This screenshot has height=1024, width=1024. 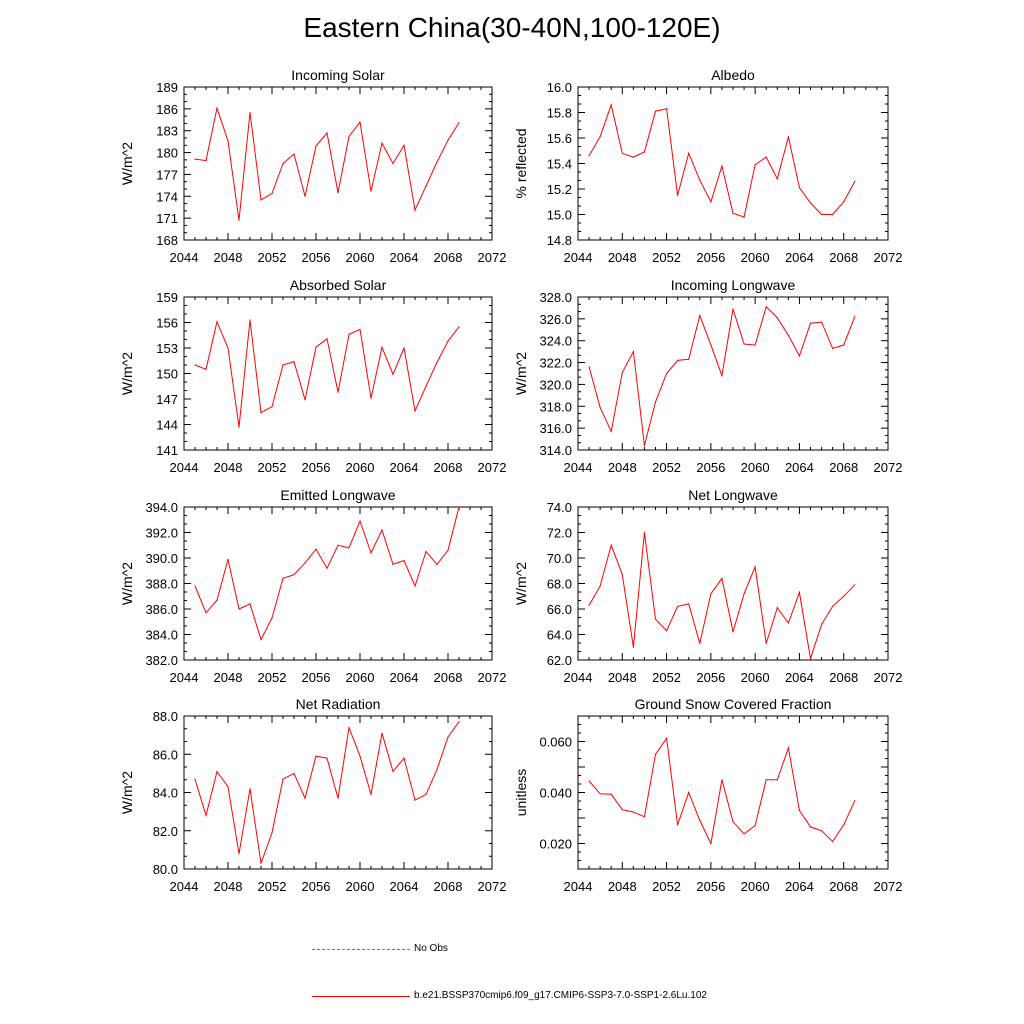 I want to click on y-tick-label: 15.8, so click(x=559, y=113).